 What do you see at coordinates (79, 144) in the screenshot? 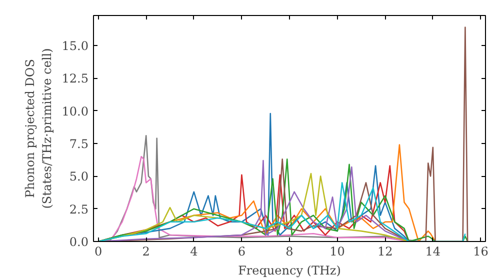
I see `y-tick-label: 7.5` at bounding box center [79, 144].